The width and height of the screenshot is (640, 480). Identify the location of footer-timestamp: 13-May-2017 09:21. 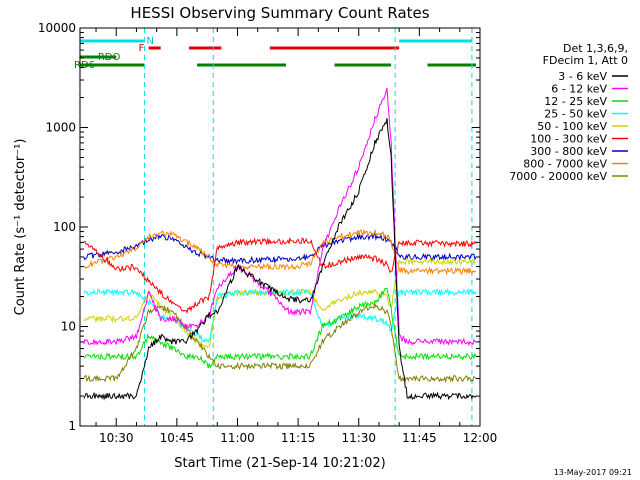
(593, 472).